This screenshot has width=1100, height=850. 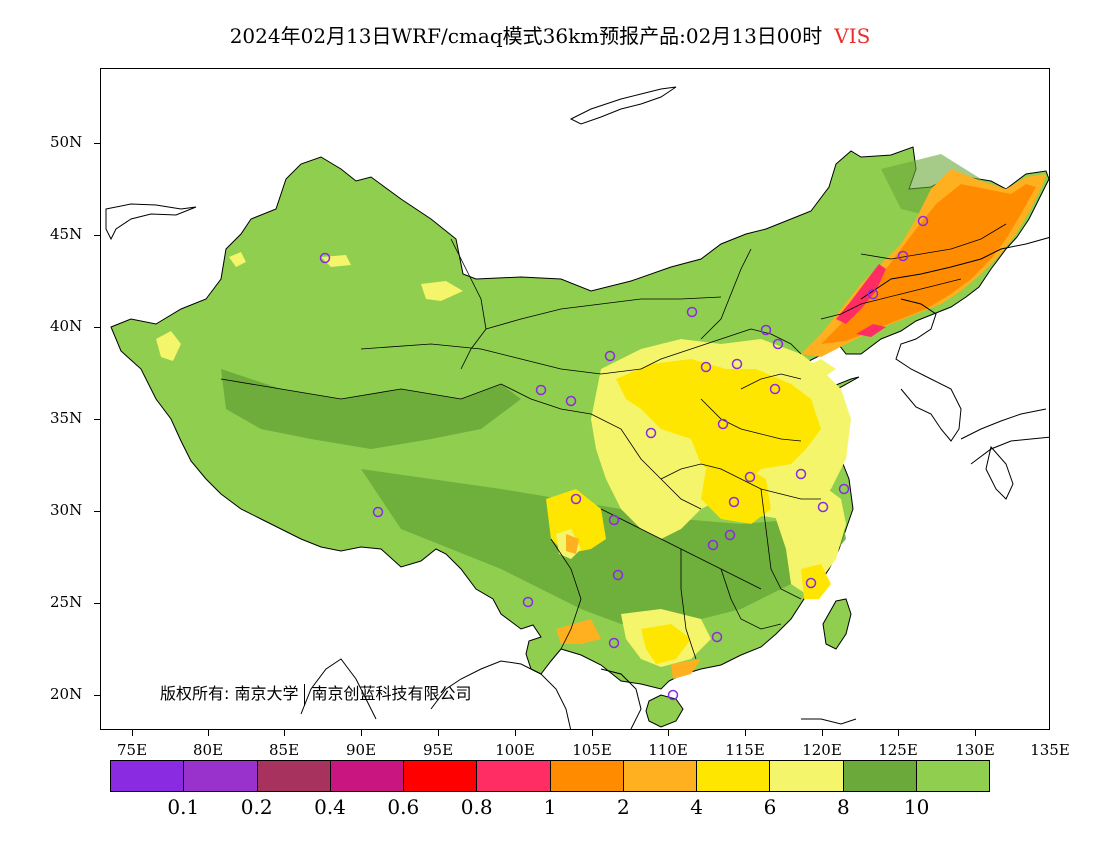 What do you see at coordinates (66, 510) in the screenshot?
I see `lat-label-30n: 30N` at bounding box center [66, 510].